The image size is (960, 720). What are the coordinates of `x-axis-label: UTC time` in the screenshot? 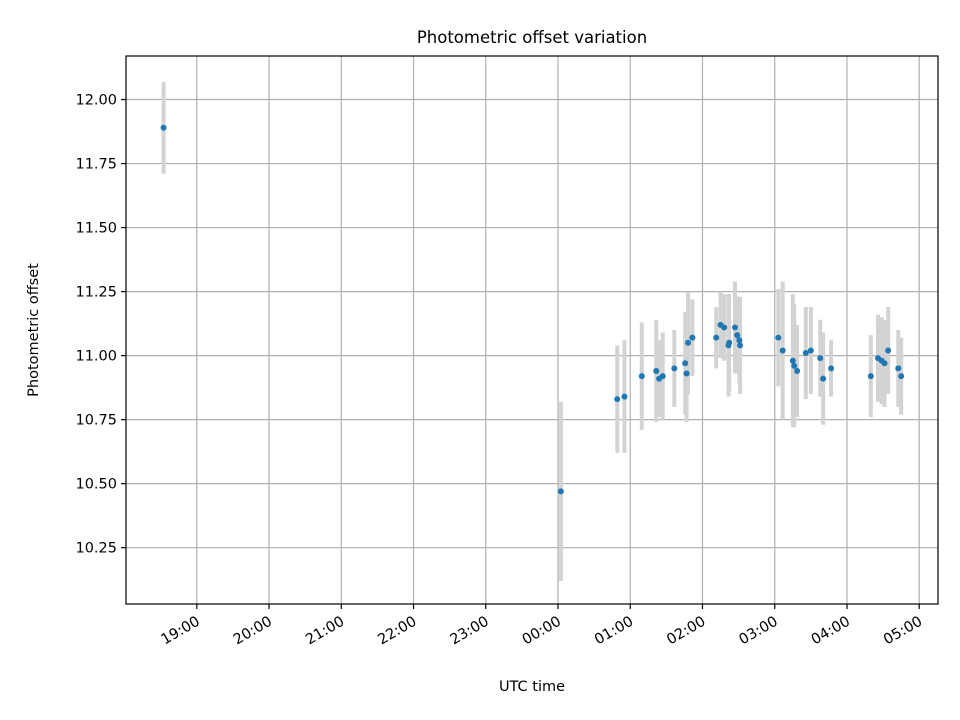 It's located at (532, 687).